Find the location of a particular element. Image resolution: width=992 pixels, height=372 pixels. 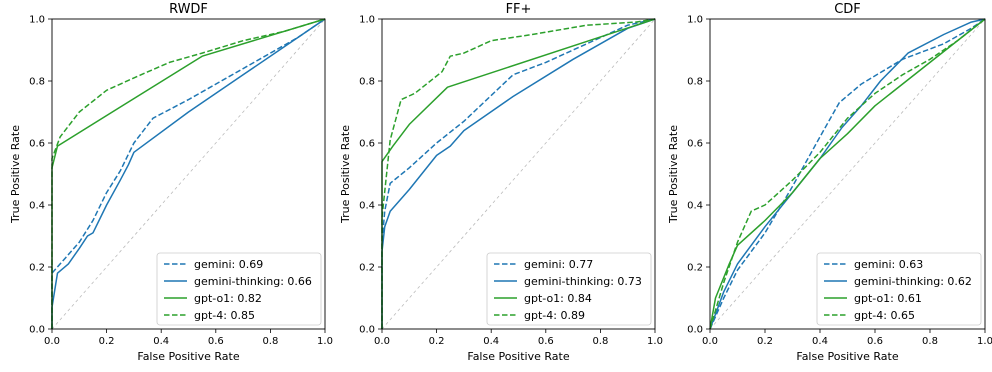

chart-title: RWDF is located at coordinates (188, 9).